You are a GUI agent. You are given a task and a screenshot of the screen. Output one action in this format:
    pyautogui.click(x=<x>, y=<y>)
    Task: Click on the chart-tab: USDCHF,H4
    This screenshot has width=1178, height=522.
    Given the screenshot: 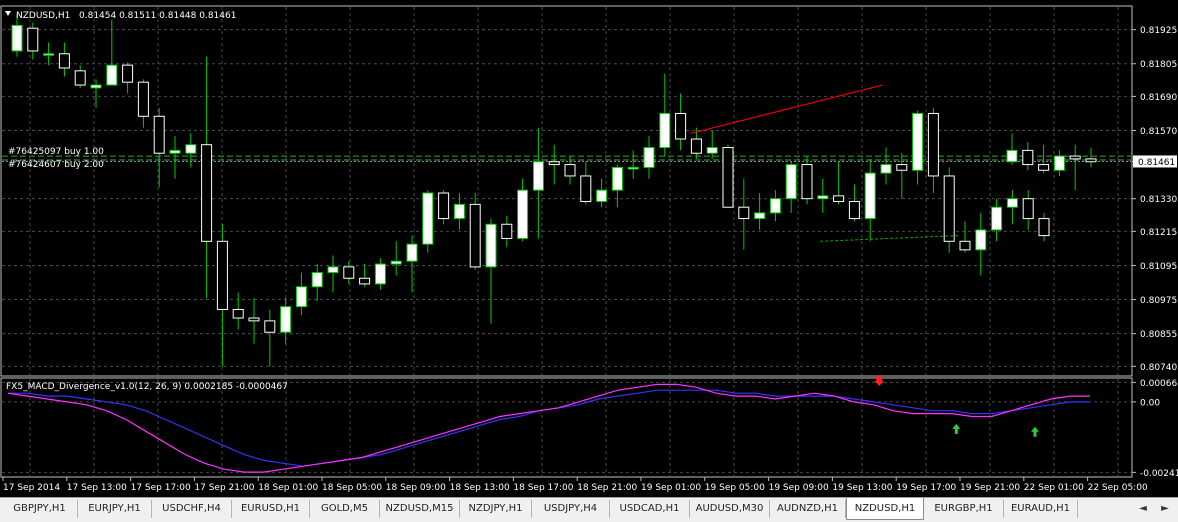 What is the action you would take?
    pyautogui.click(x=192, y=509)
    